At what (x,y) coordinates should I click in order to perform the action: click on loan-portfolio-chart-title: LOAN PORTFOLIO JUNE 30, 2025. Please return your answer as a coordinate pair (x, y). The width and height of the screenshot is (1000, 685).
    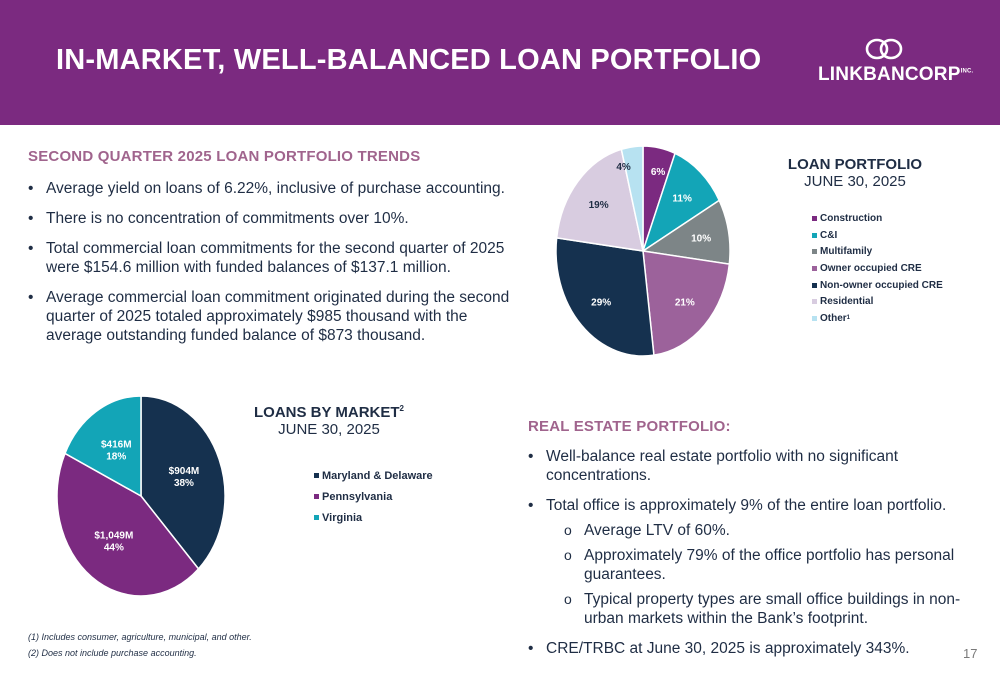
    Looking at the image, I should click on (855, 173).